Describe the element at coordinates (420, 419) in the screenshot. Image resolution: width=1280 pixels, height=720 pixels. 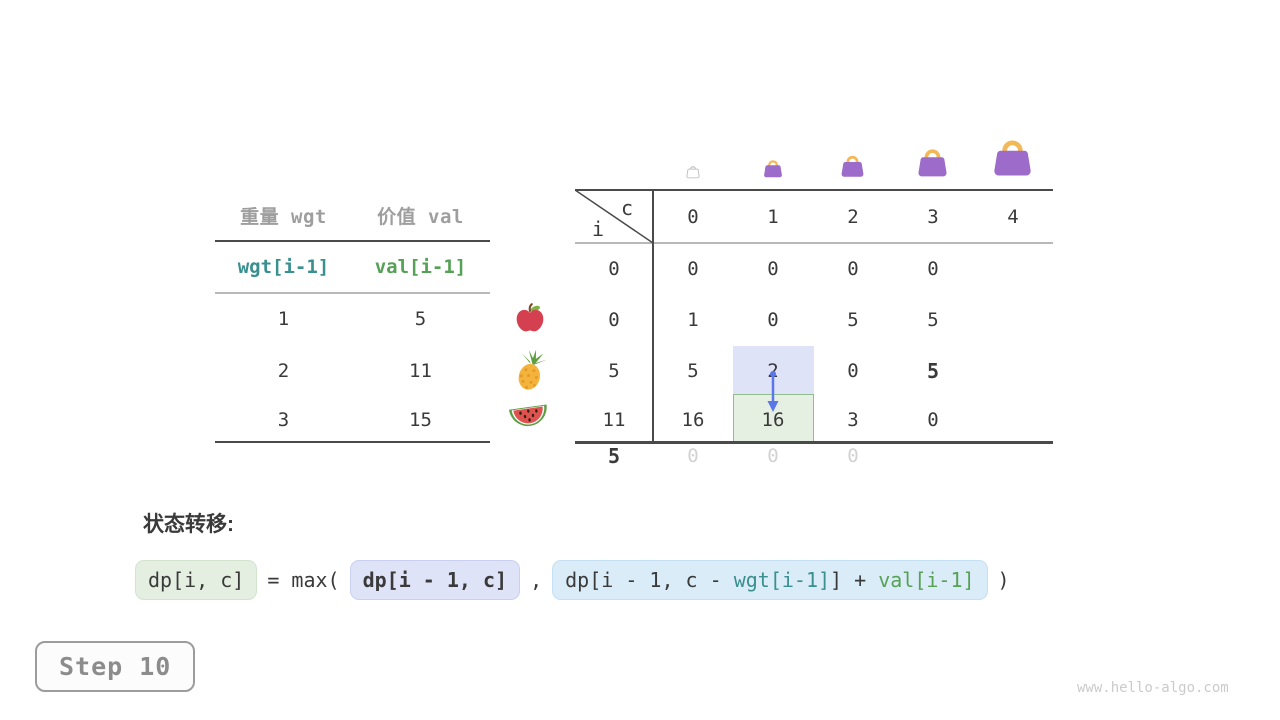
I see `item-row-3-val: 15` at that location.